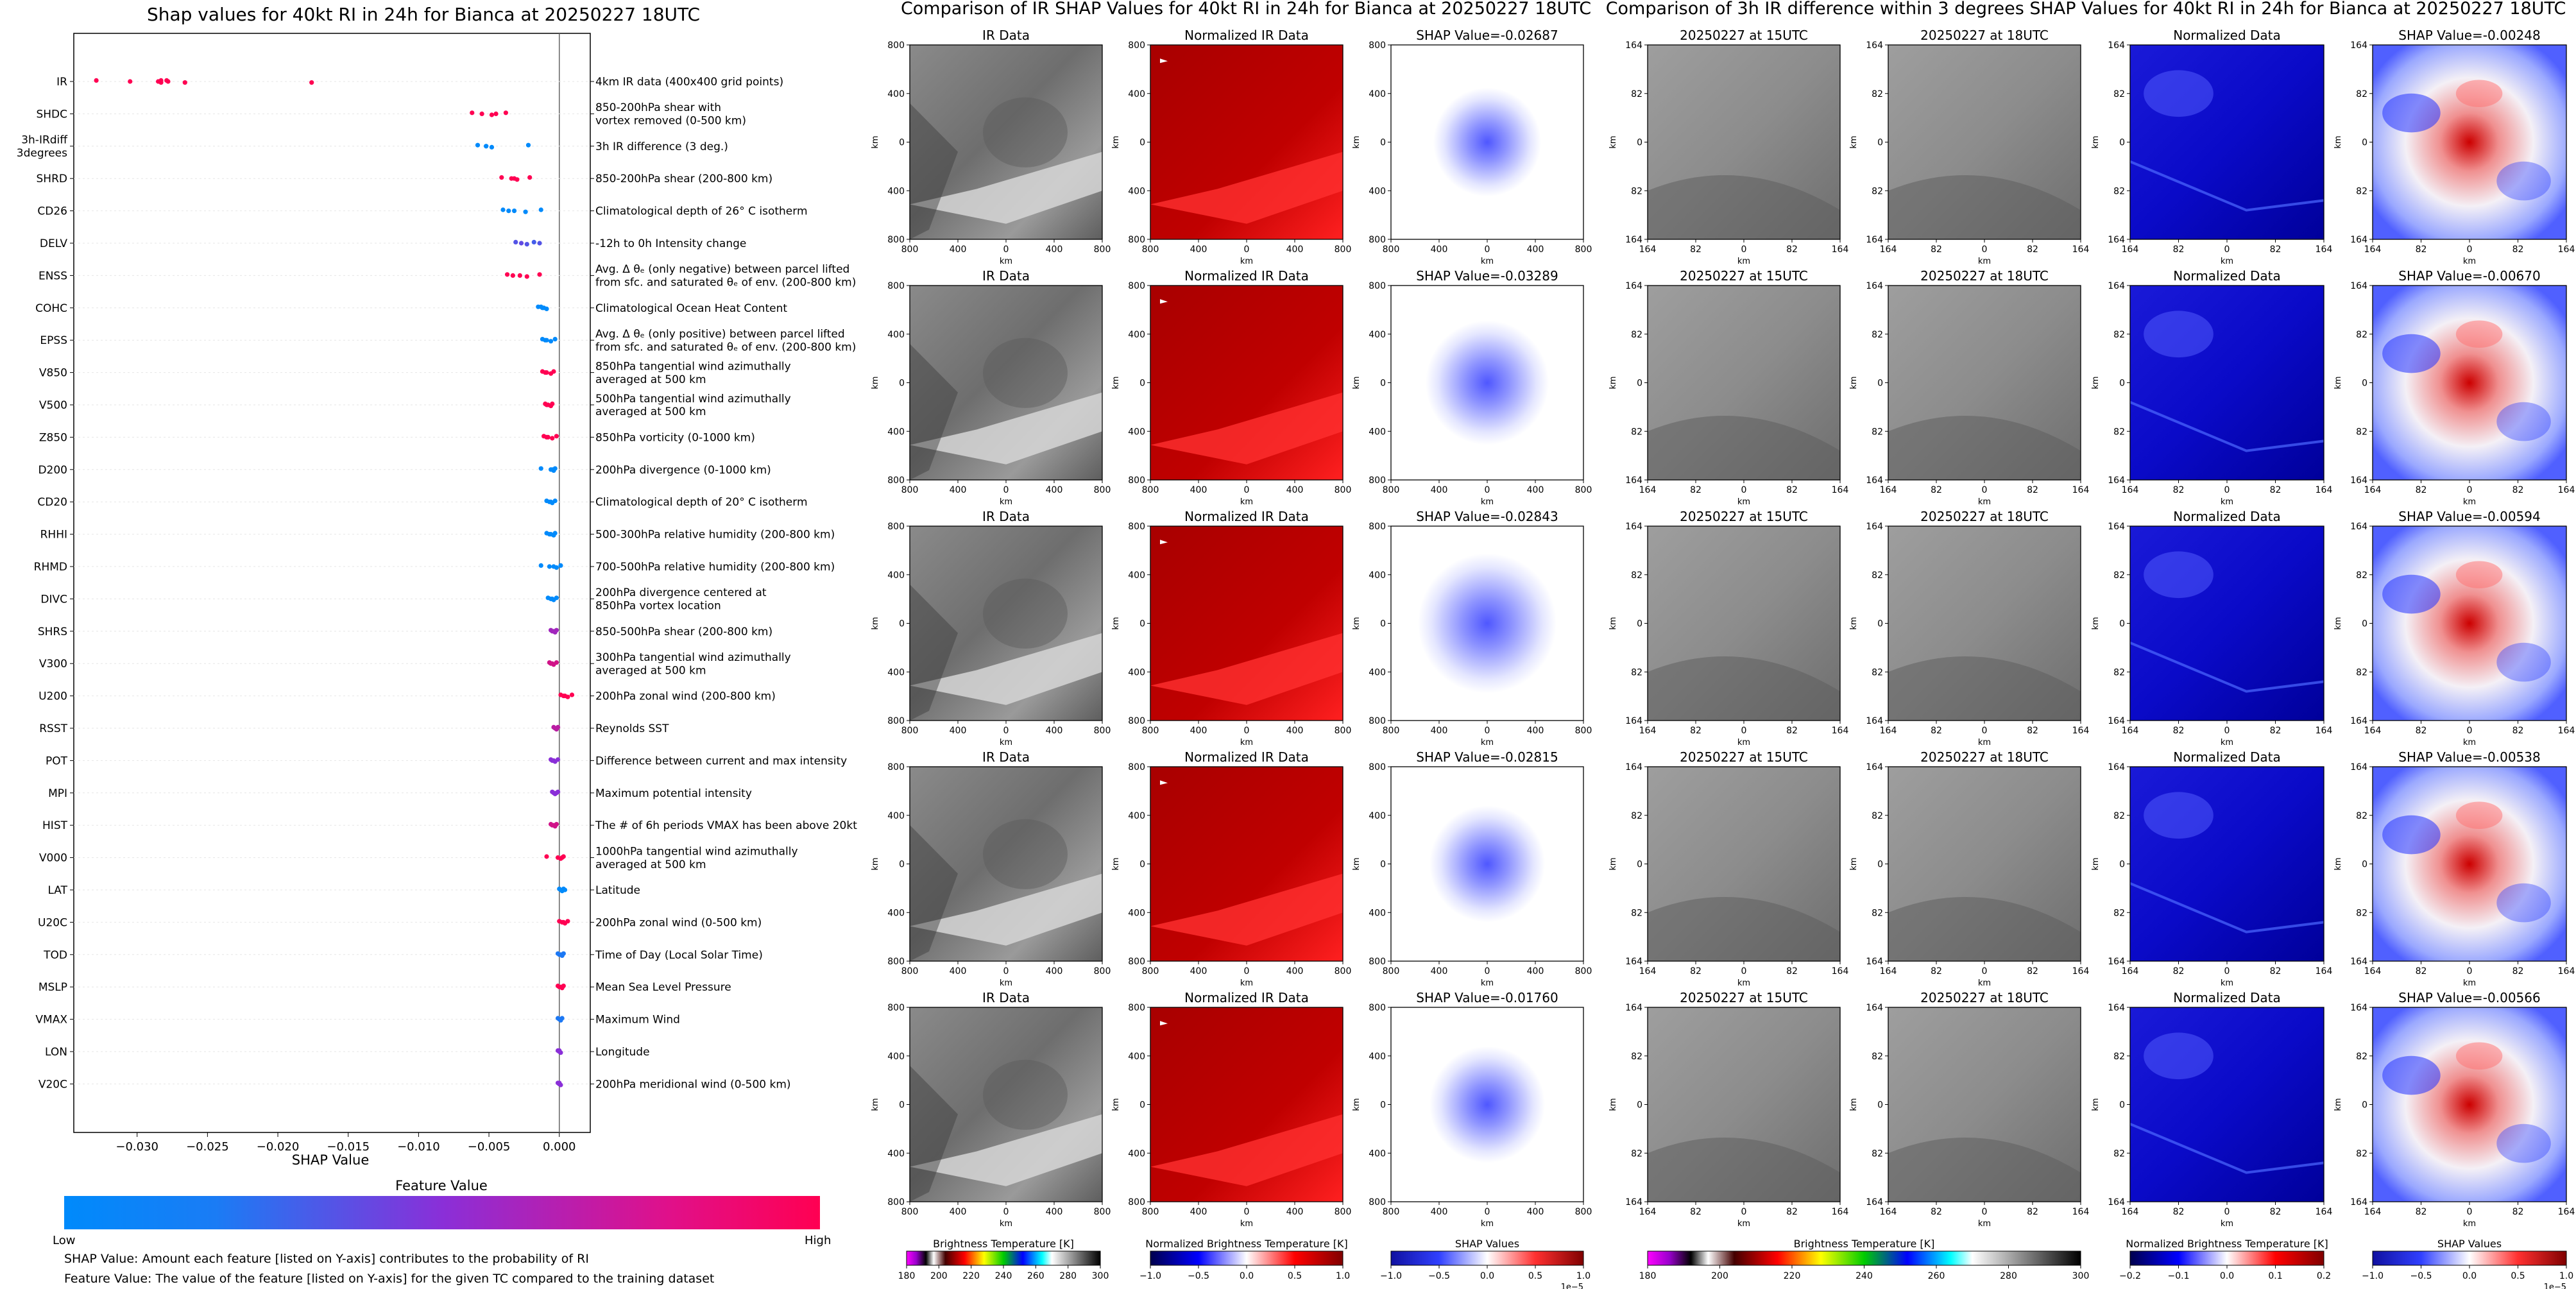 The image size is (2576, 1289). What do you see at coordinates (53, 1084) in the screenshot?
I see `feature-code-label: V20C` at bounding box center [53, 1084].